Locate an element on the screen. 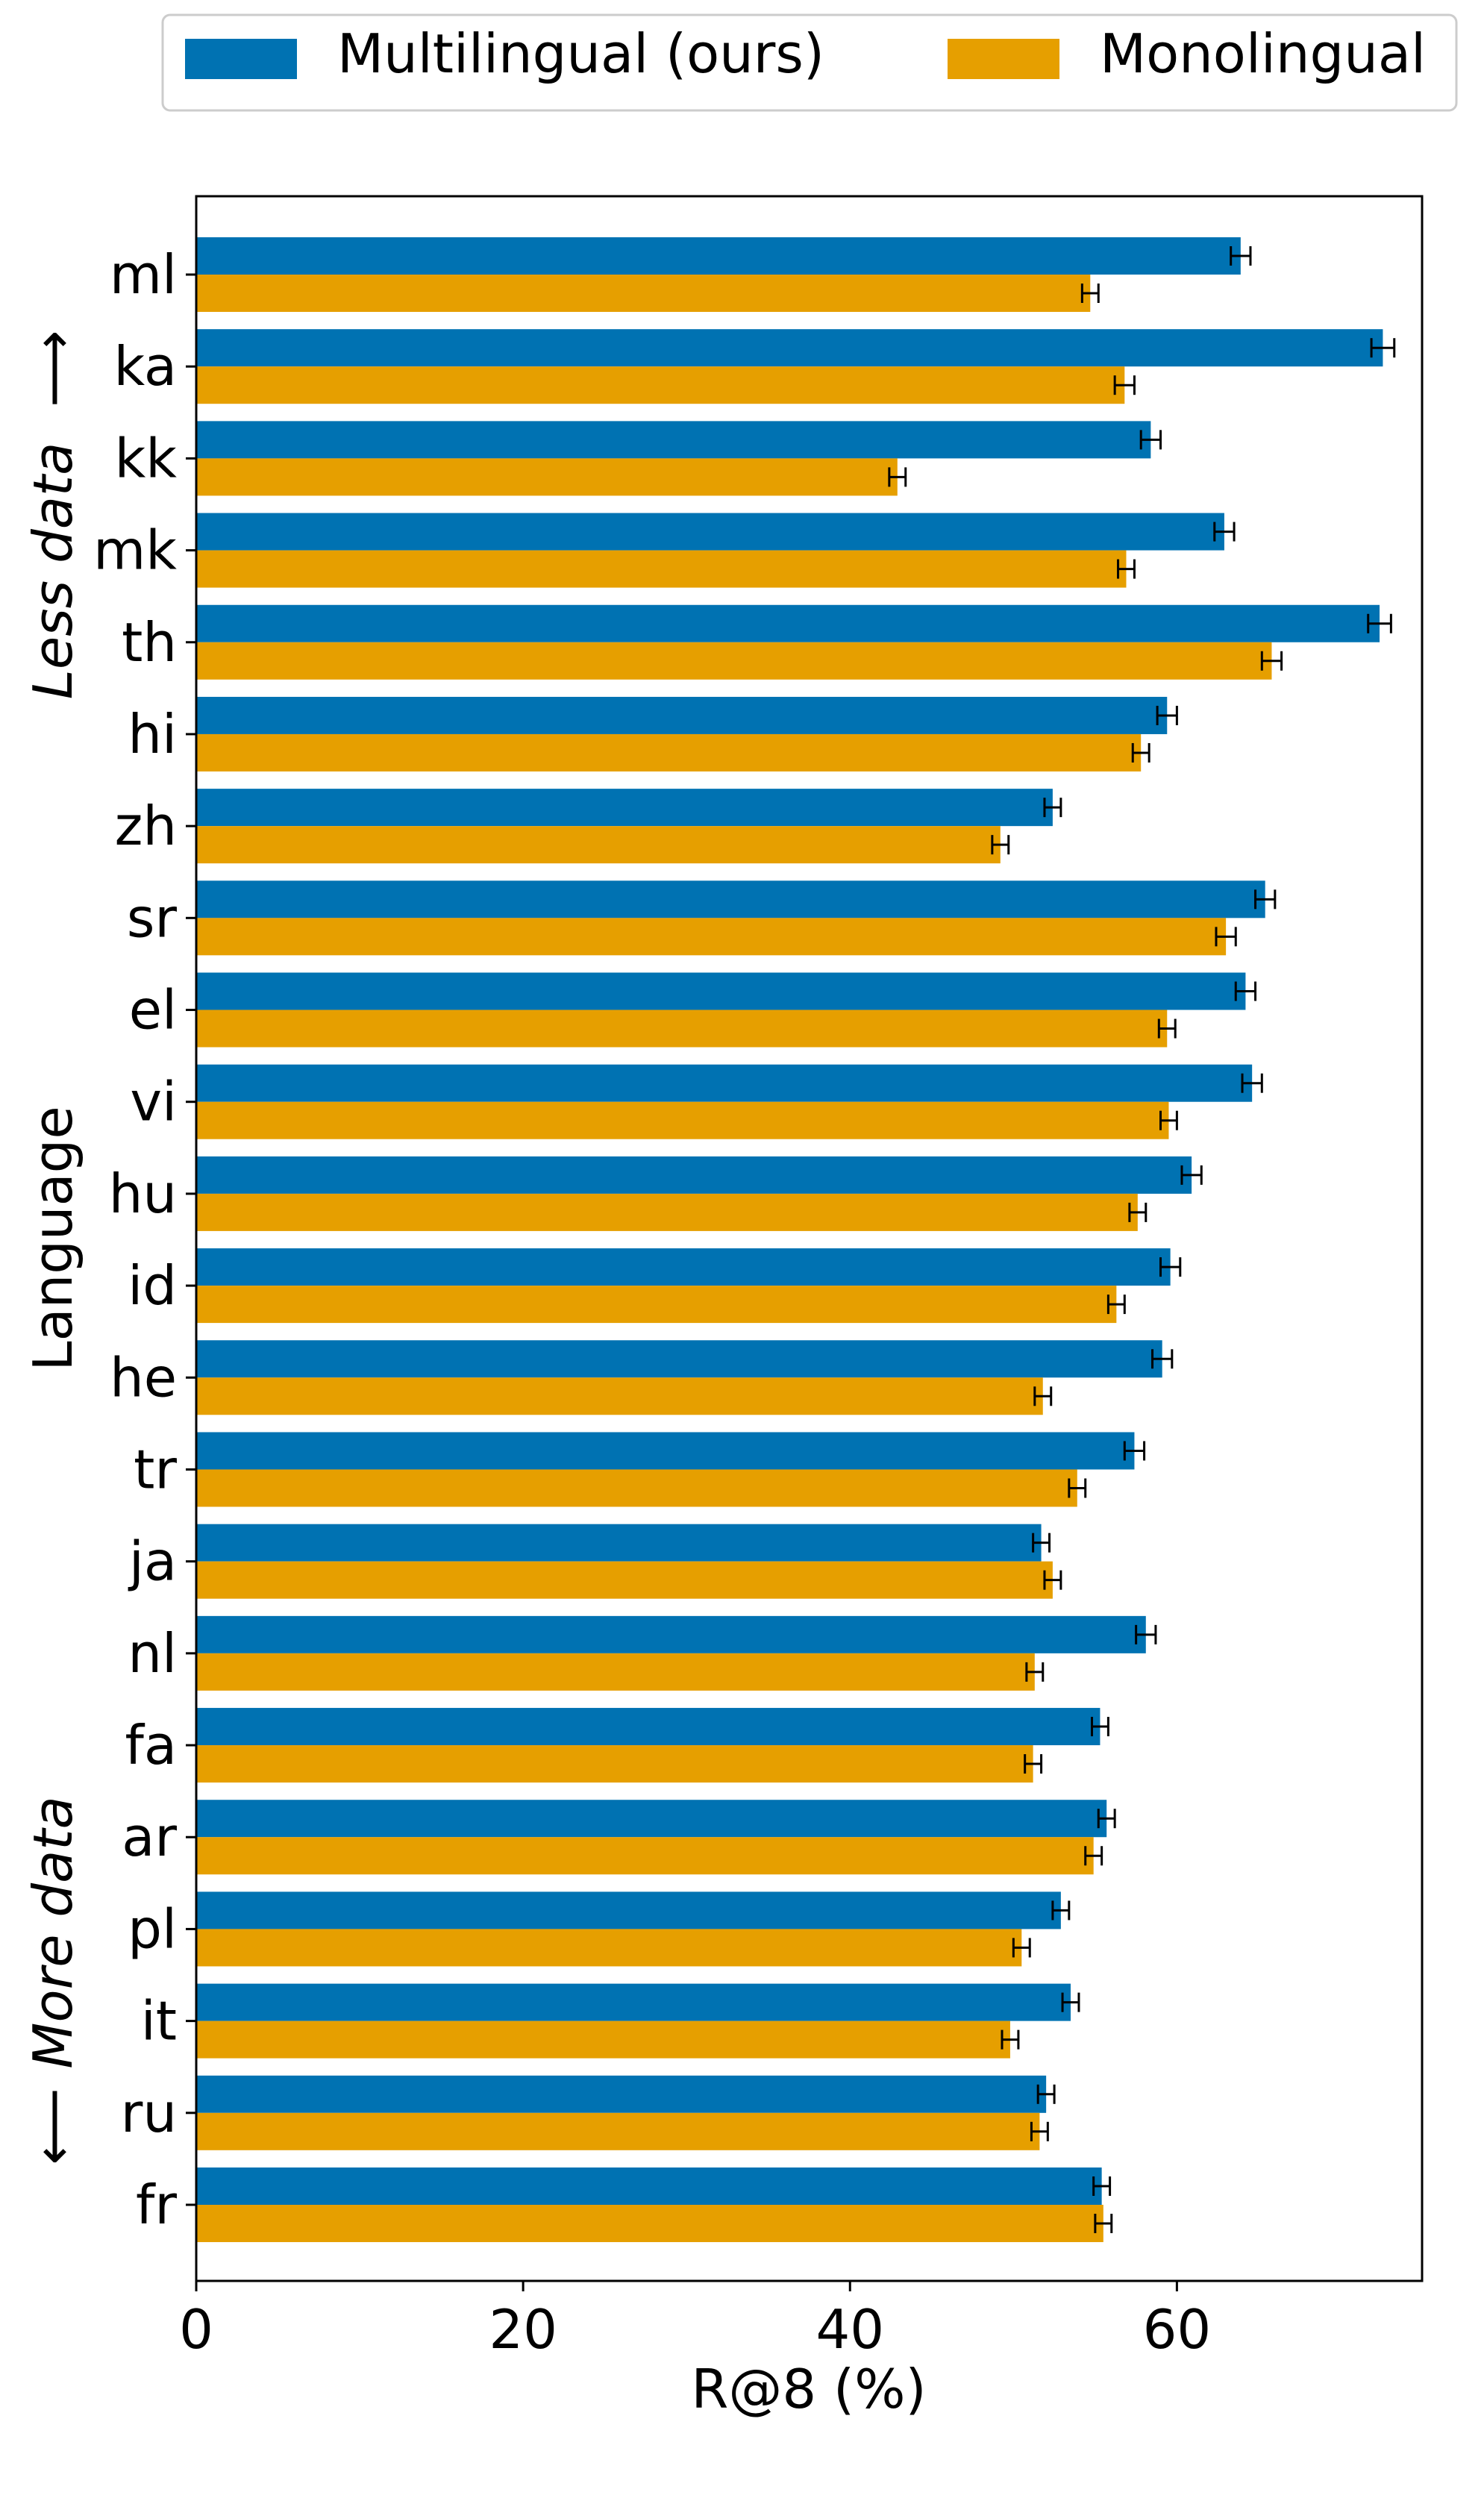 This screenshot has width=1484, height=2504. bar-mk-monolingual is located at coordinates (661, 569).